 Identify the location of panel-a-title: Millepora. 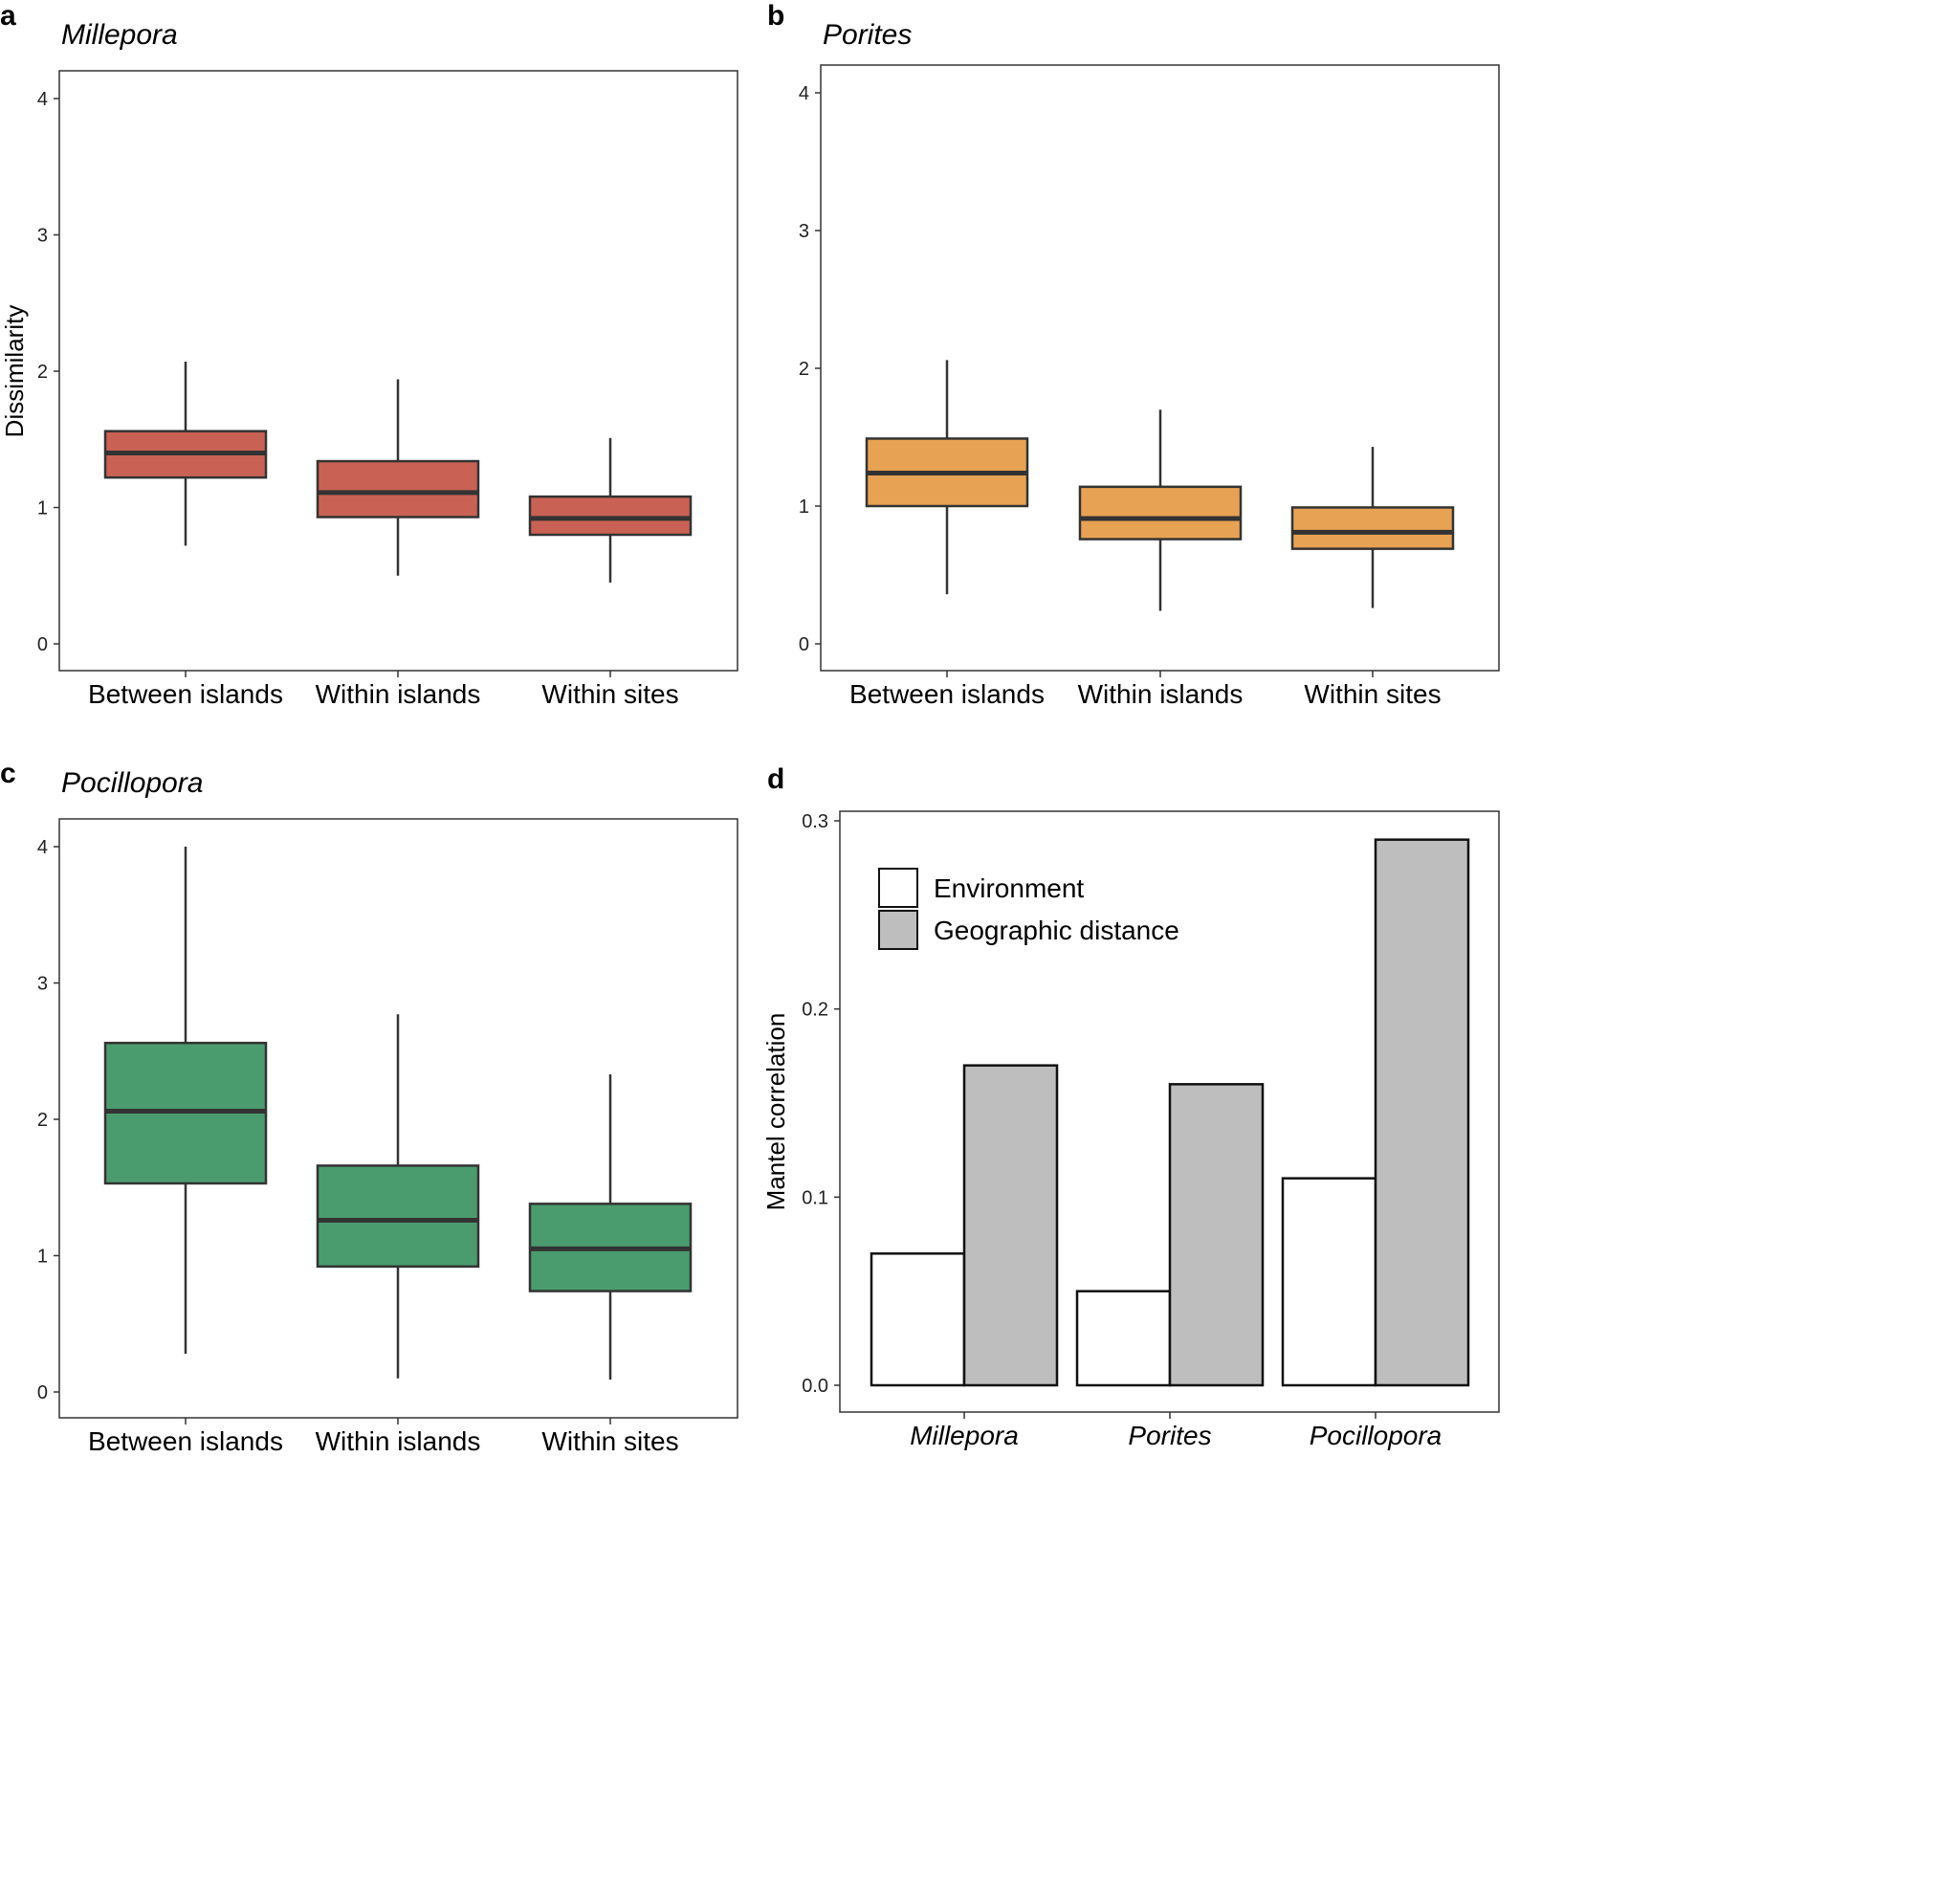
(119, 35).